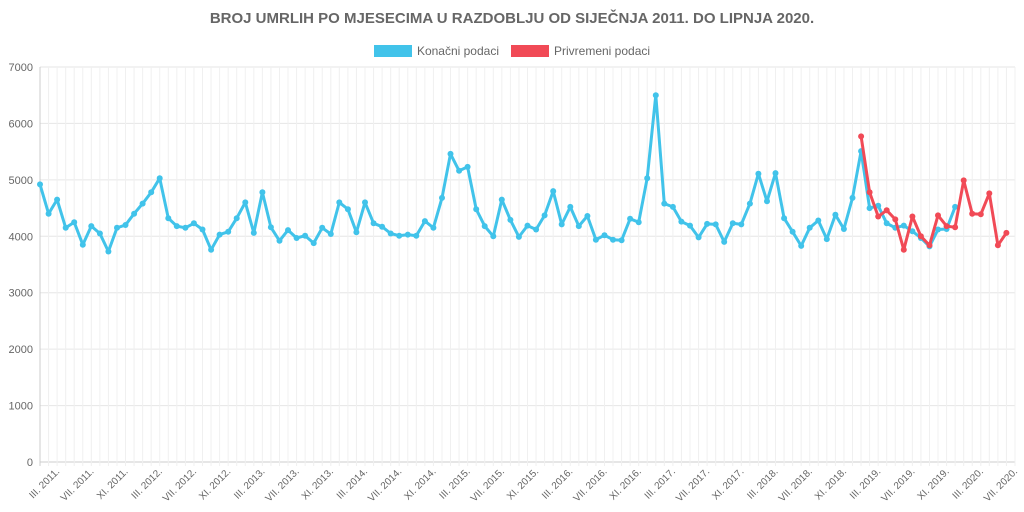 This screenshot has height=512, width=1024. I want to click on x-tick-label: III. 2012., so click(147, 483).